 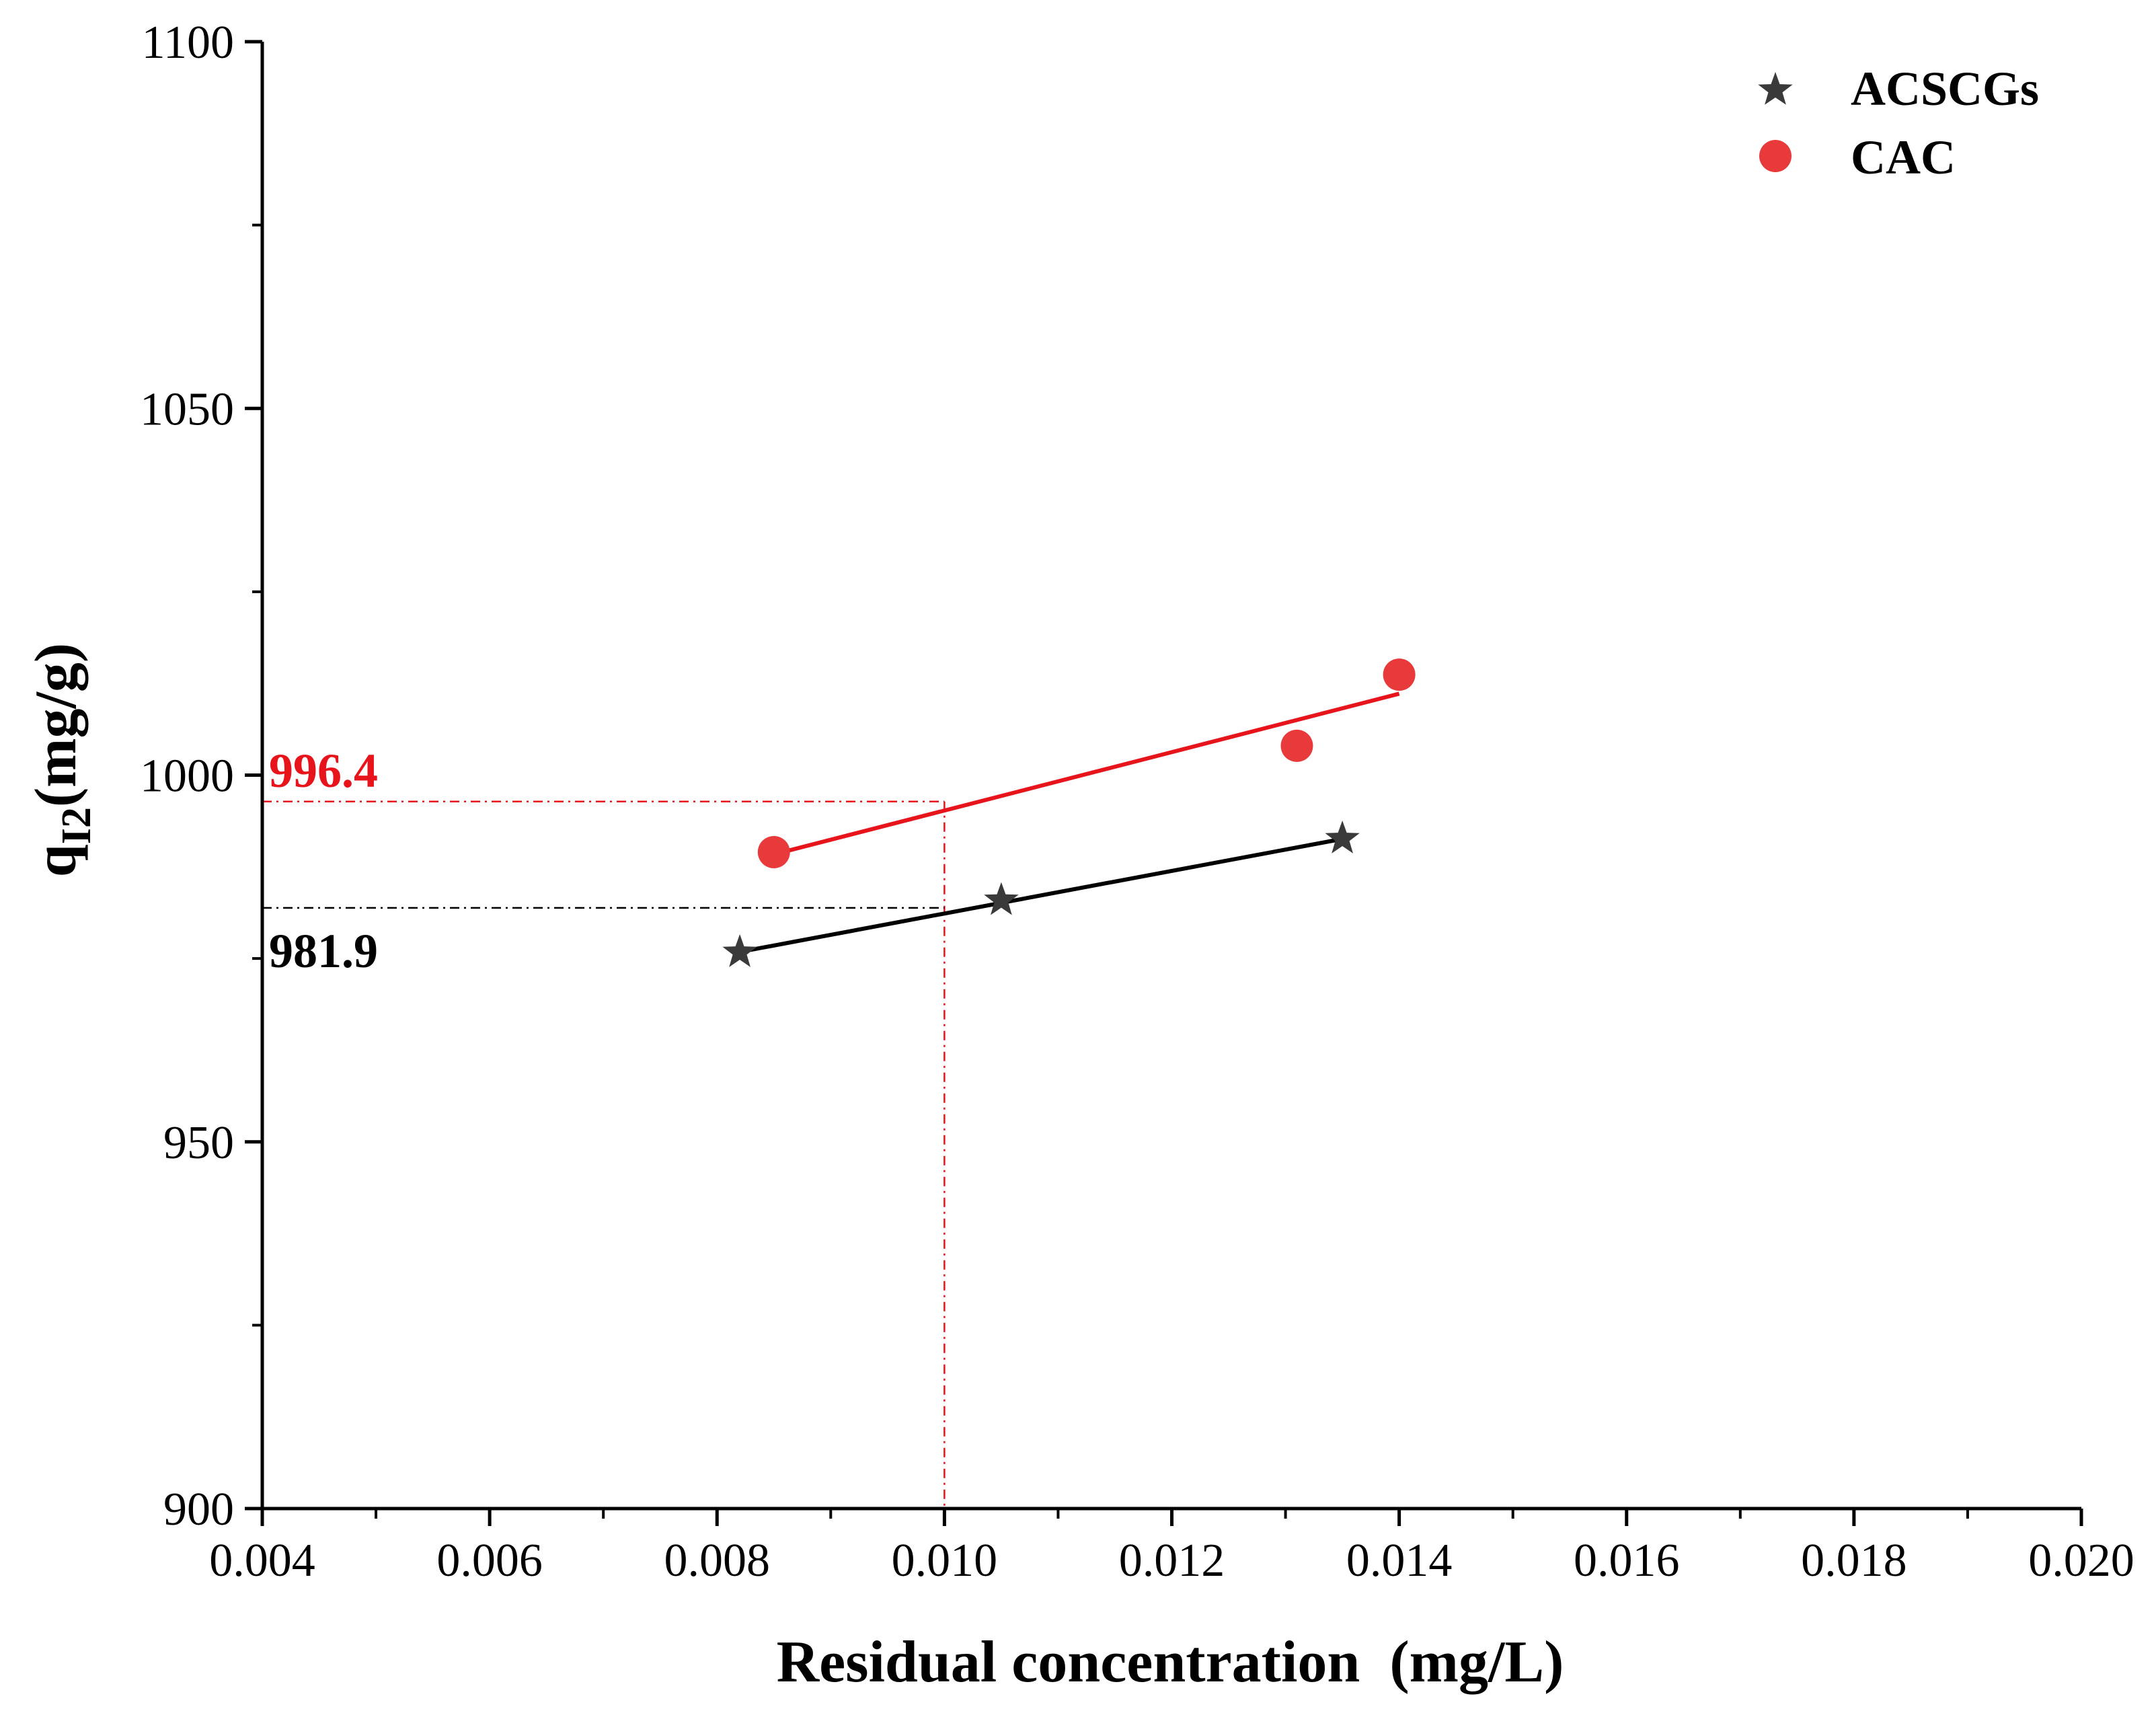 What do you see at coordinates (2081, 1561) in the screenshot?
I see `x-tick-label: 0.020` at bounding box center [2081, 1561].